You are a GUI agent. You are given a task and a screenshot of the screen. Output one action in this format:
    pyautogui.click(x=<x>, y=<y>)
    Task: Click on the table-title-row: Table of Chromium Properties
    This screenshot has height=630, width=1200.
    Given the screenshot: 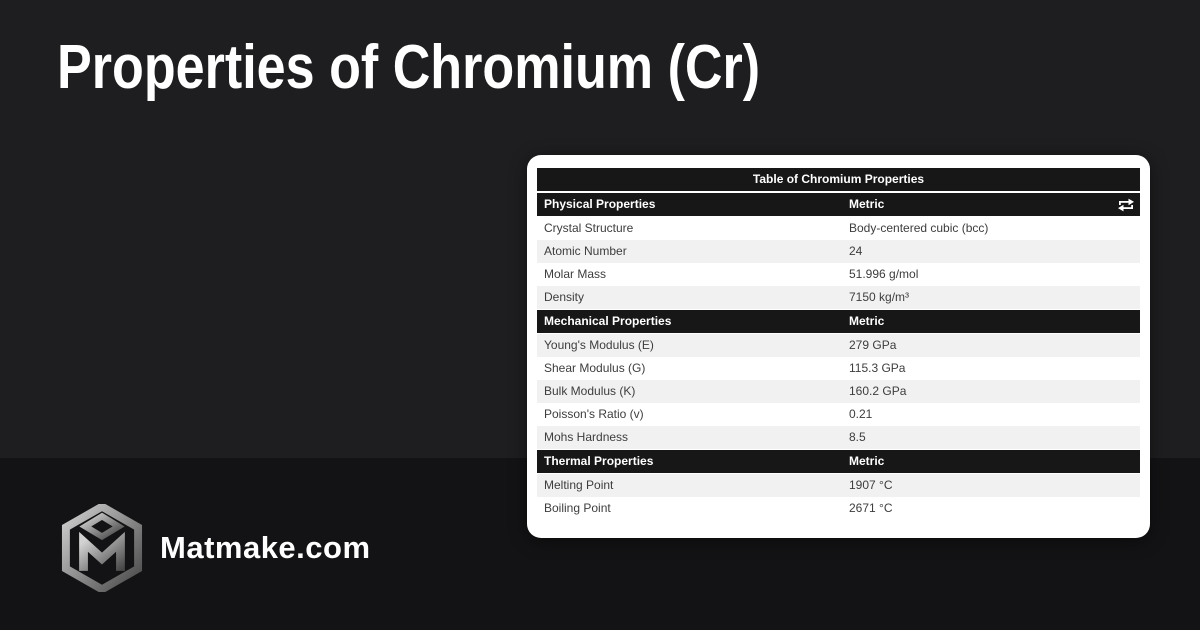 What is the action you would take?
    pyautogui.click(x=838, y=180)
    